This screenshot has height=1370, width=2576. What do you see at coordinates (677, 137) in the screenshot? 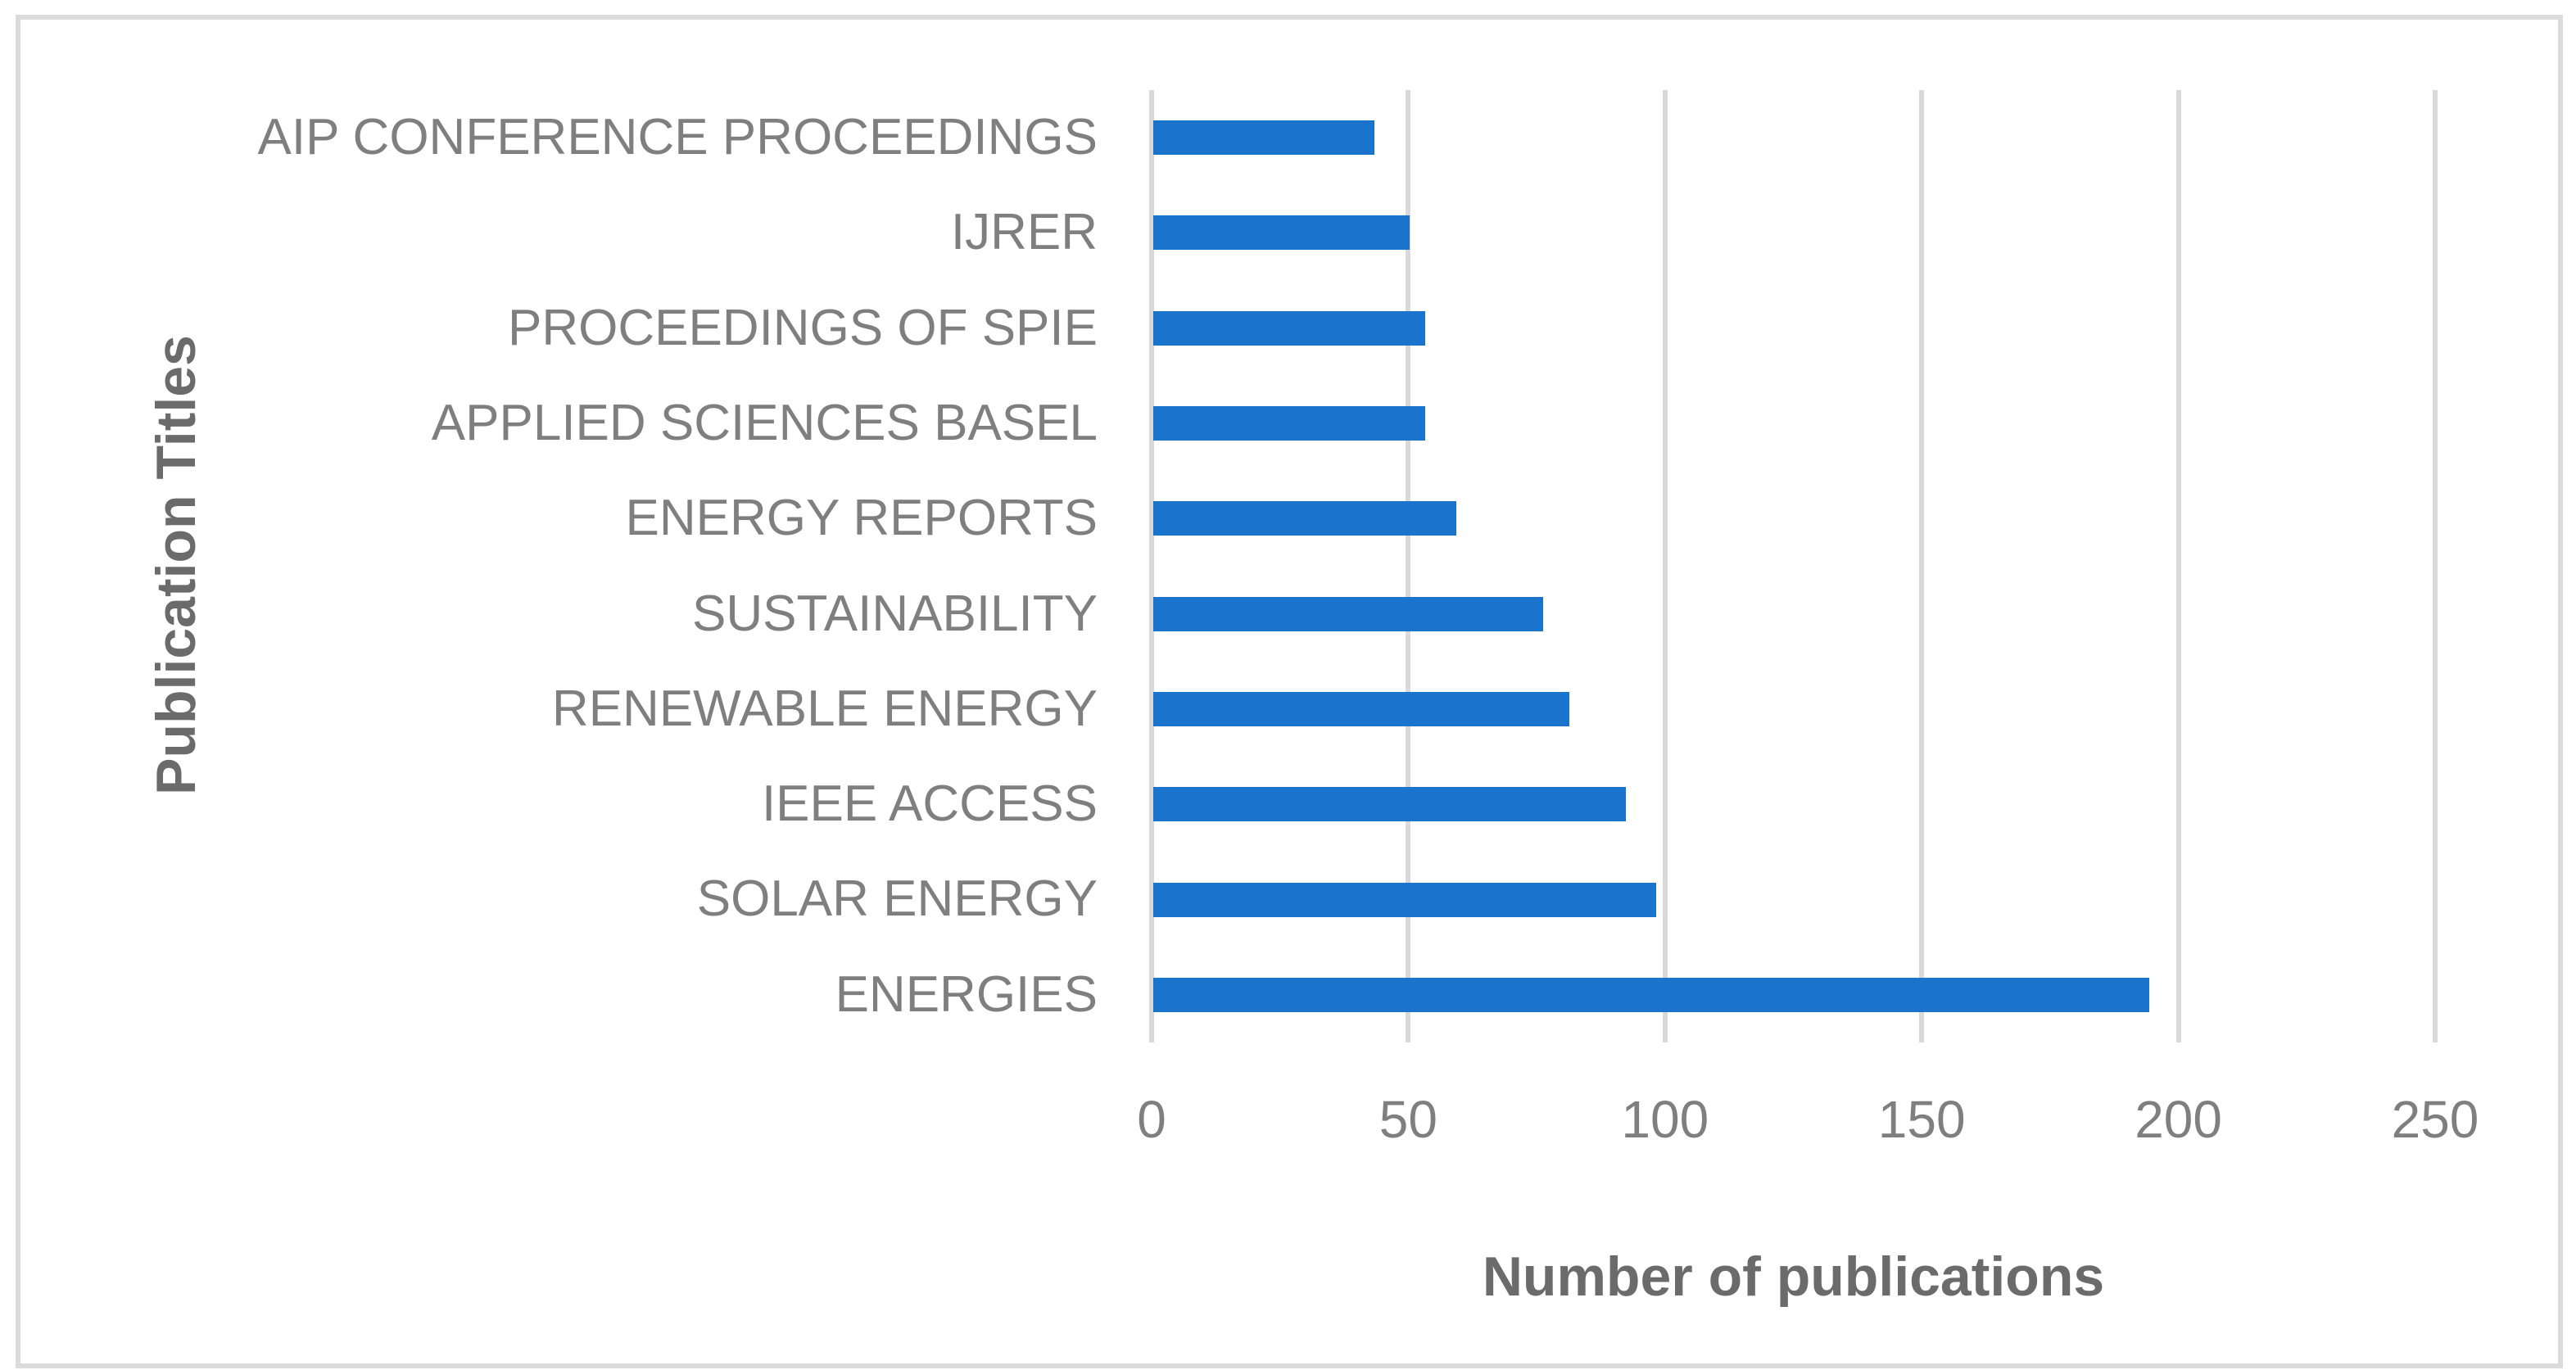
I see `category-label: AIP CONFERENCE PROCEEDINGS` at bounding box center [677, 137].